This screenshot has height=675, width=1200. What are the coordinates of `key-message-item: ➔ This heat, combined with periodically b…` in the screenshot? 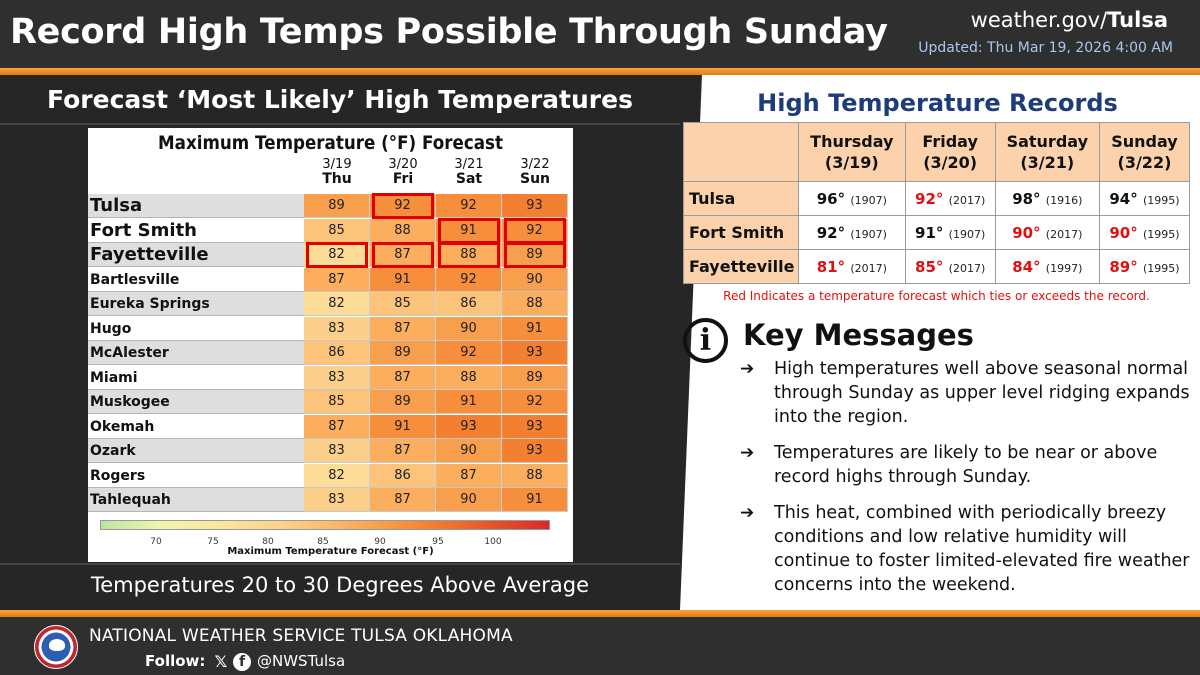 It's located at (965, 549).